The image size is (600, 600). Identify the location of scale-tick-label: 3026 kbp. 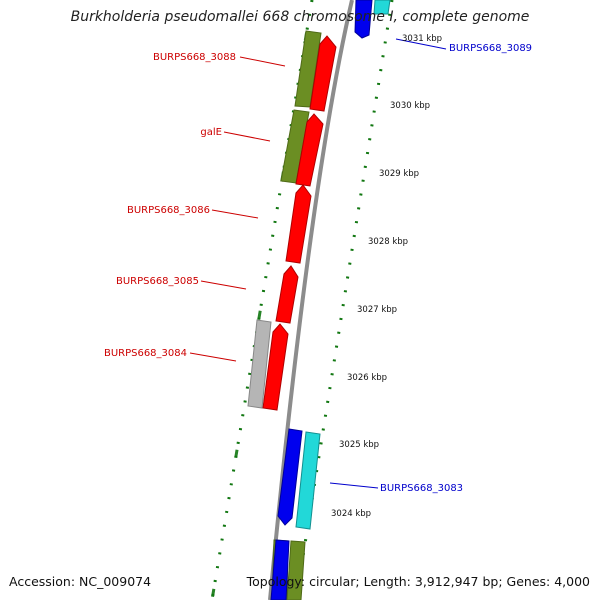
(367, 378).